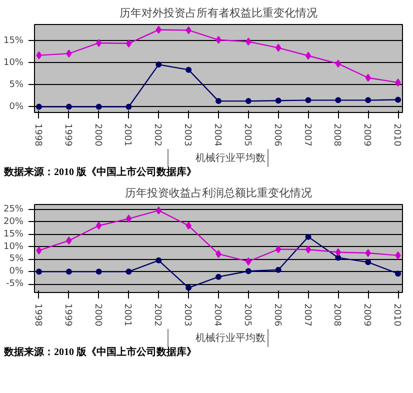  Describe the element at coordinates (15, 284) in the screenshot. I see `y-tick-label: -5%` at that location.